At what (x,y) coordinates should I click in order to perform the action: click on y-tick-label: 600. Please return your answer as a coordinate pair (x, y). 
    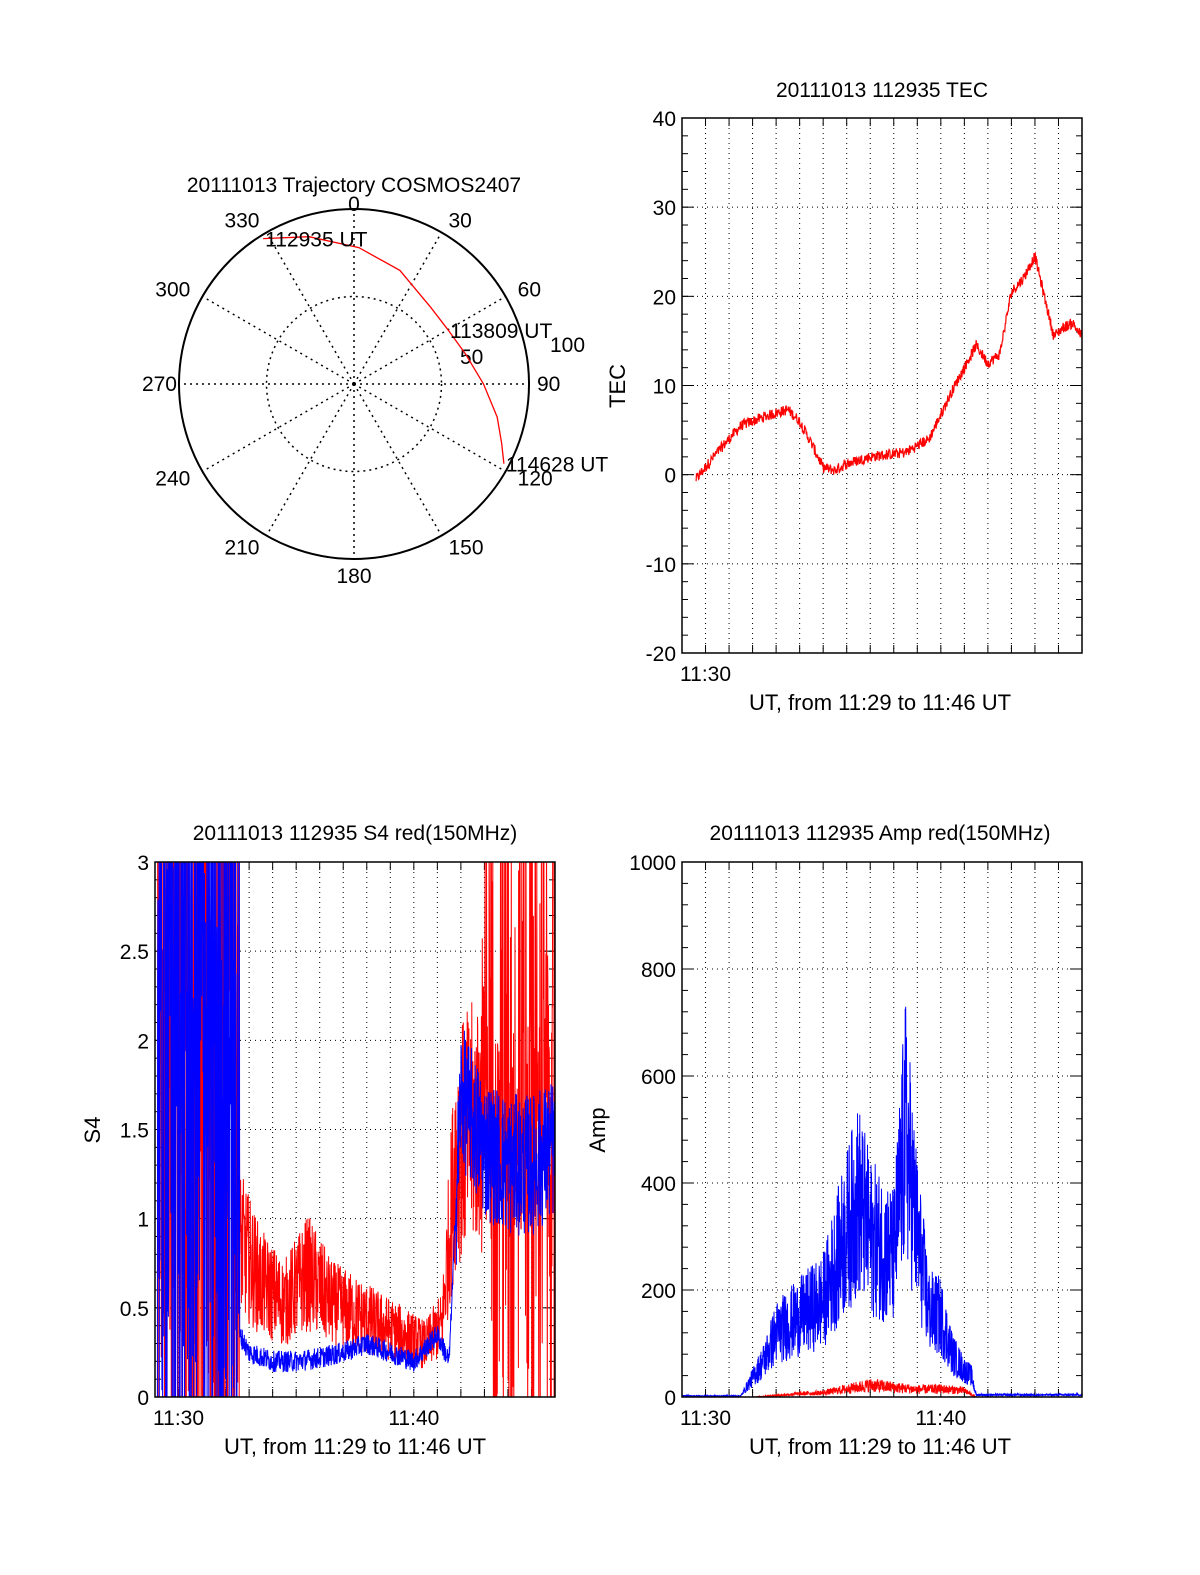
    Looking at the image, I should click on (658, 1077).